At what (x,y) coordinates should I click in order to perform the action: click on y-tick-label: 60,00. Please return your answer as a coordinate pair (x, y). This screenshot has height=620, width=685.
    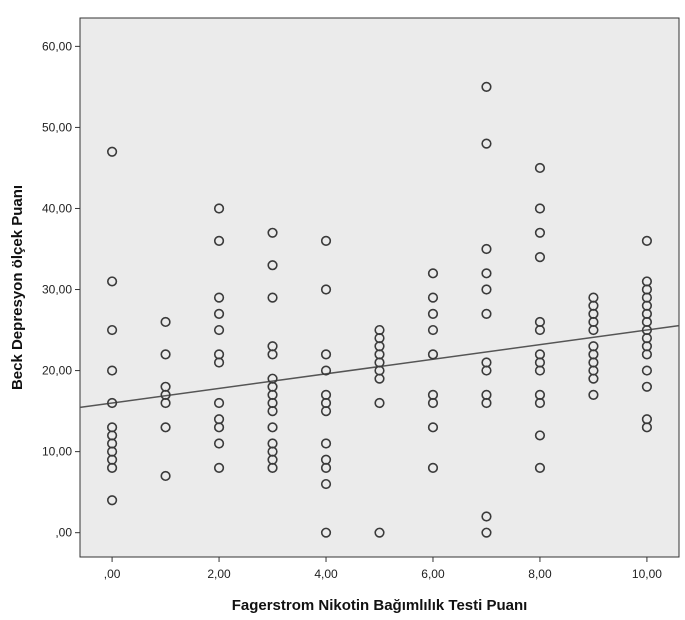
    Looking at the image, I should click on (57, 46).